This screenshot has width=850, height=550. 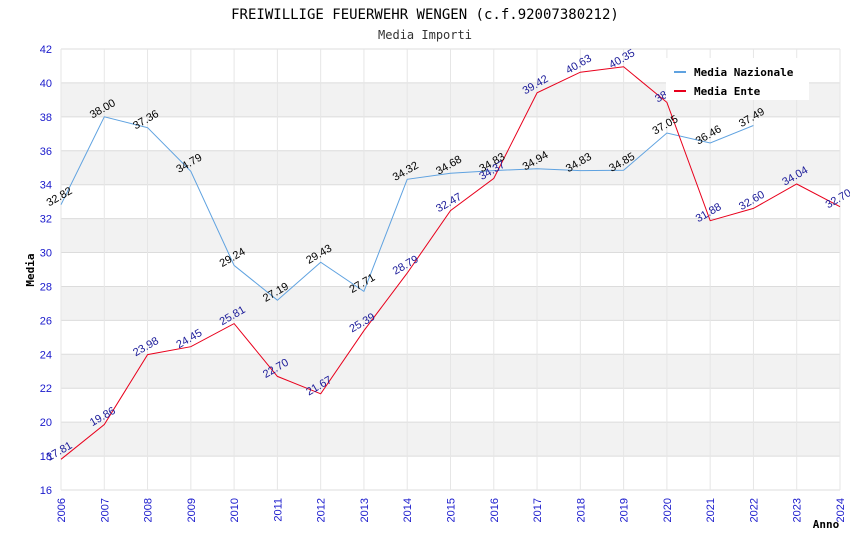 What do you see at coordinates (744, 72) in the screenshot?
I see `legend-label: Media Nazionale` at bounding box center [744, 72].